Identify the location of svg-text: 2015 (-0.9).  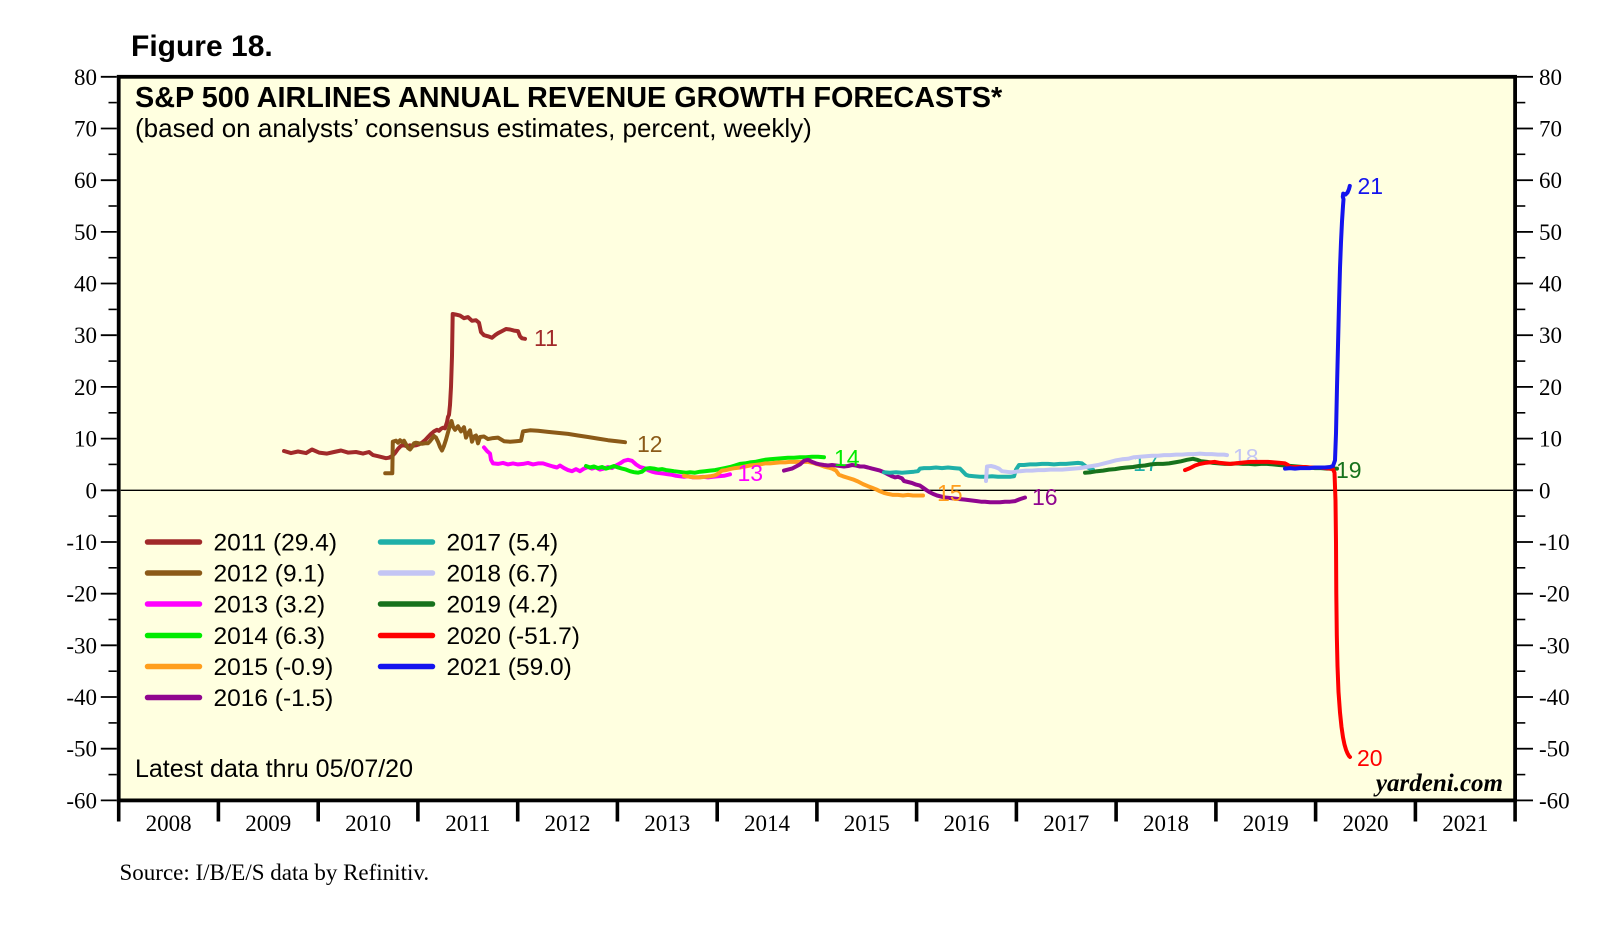
(274, 667).